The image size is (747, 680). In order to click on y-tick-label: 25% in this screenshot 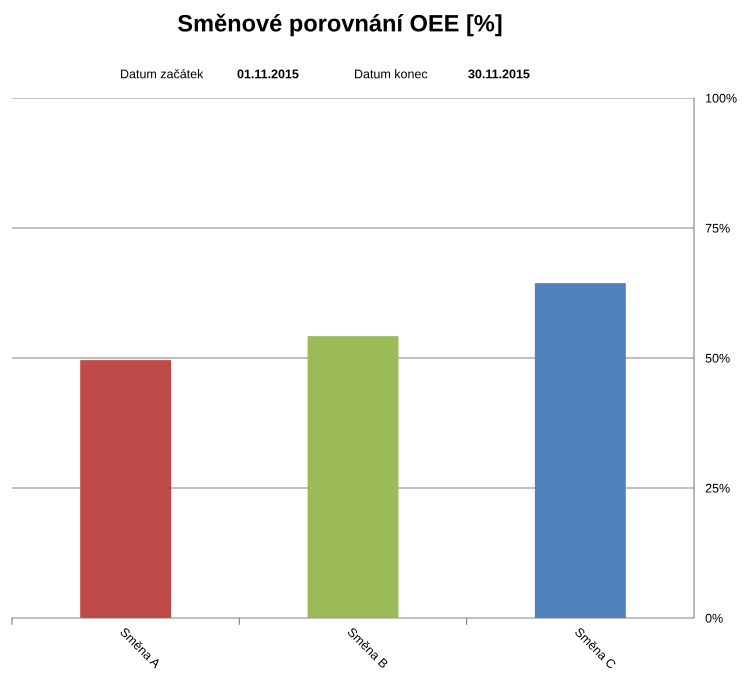, I will do `click(718, 488)`.